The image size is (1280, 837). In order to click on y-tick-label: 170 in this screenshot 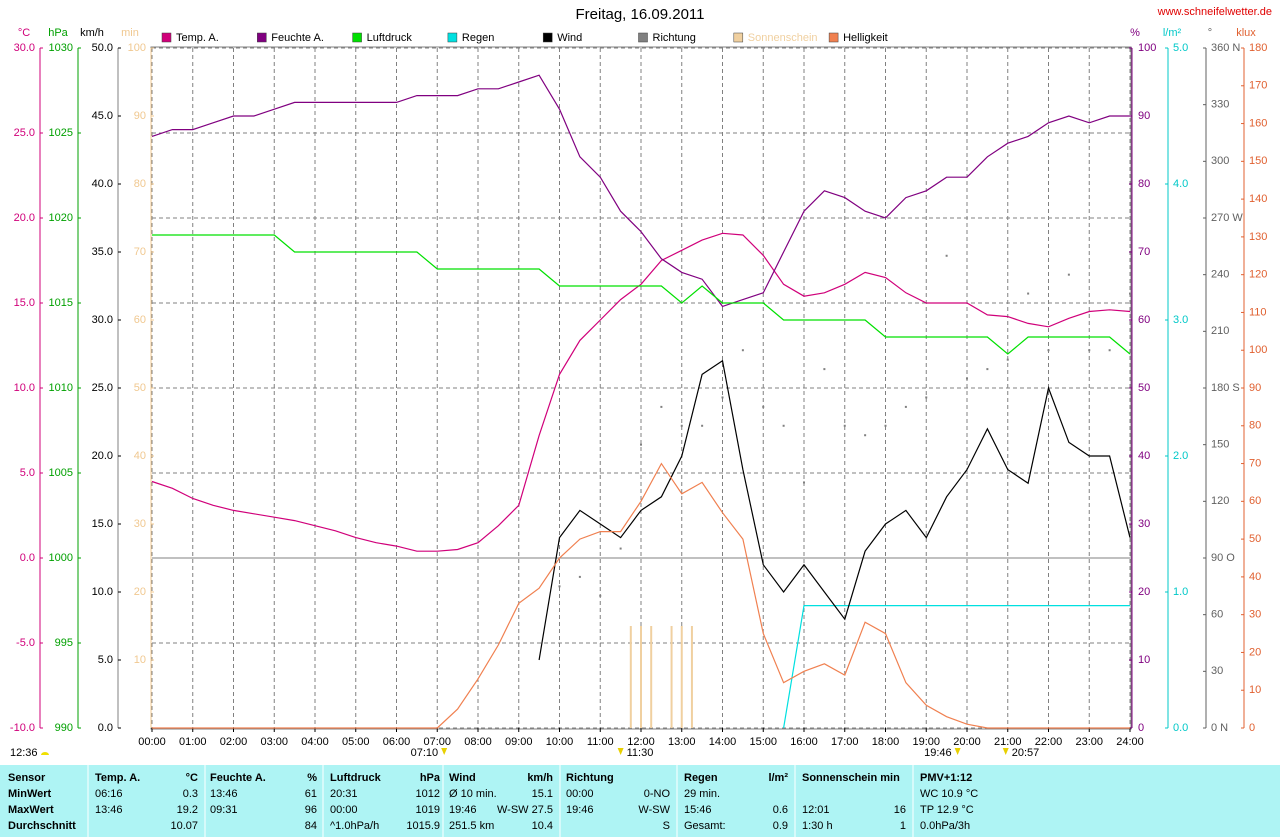, I will do `click(1258, 86)`.